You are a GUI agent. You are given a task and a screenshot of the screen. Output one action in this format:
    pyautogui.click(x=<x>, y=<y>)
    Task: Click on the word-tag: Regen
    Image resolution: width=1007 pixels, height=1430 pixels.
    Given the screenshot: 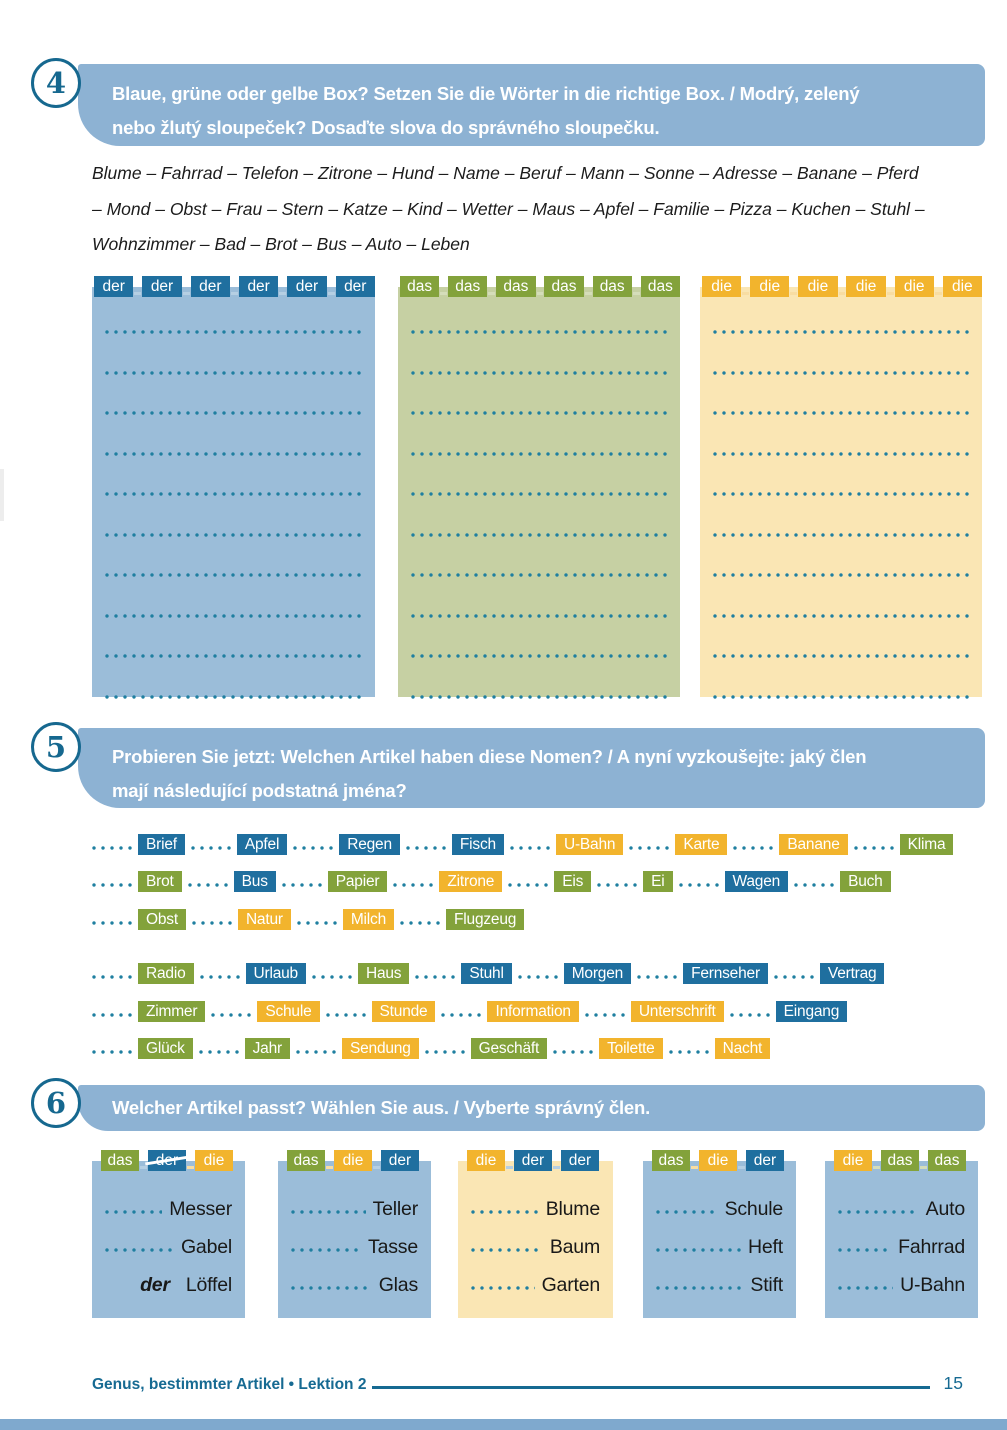 What is the action you would take?
    pyautogui.click(x=369, y=844)
    